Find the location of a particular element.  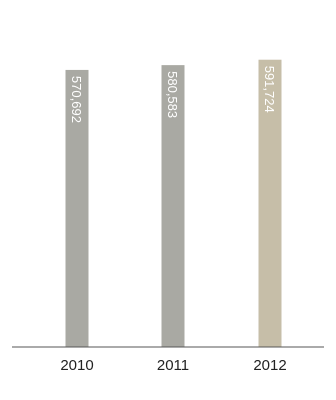

x-tick-label-2011: 2011 is located at coordinates (173, 365).